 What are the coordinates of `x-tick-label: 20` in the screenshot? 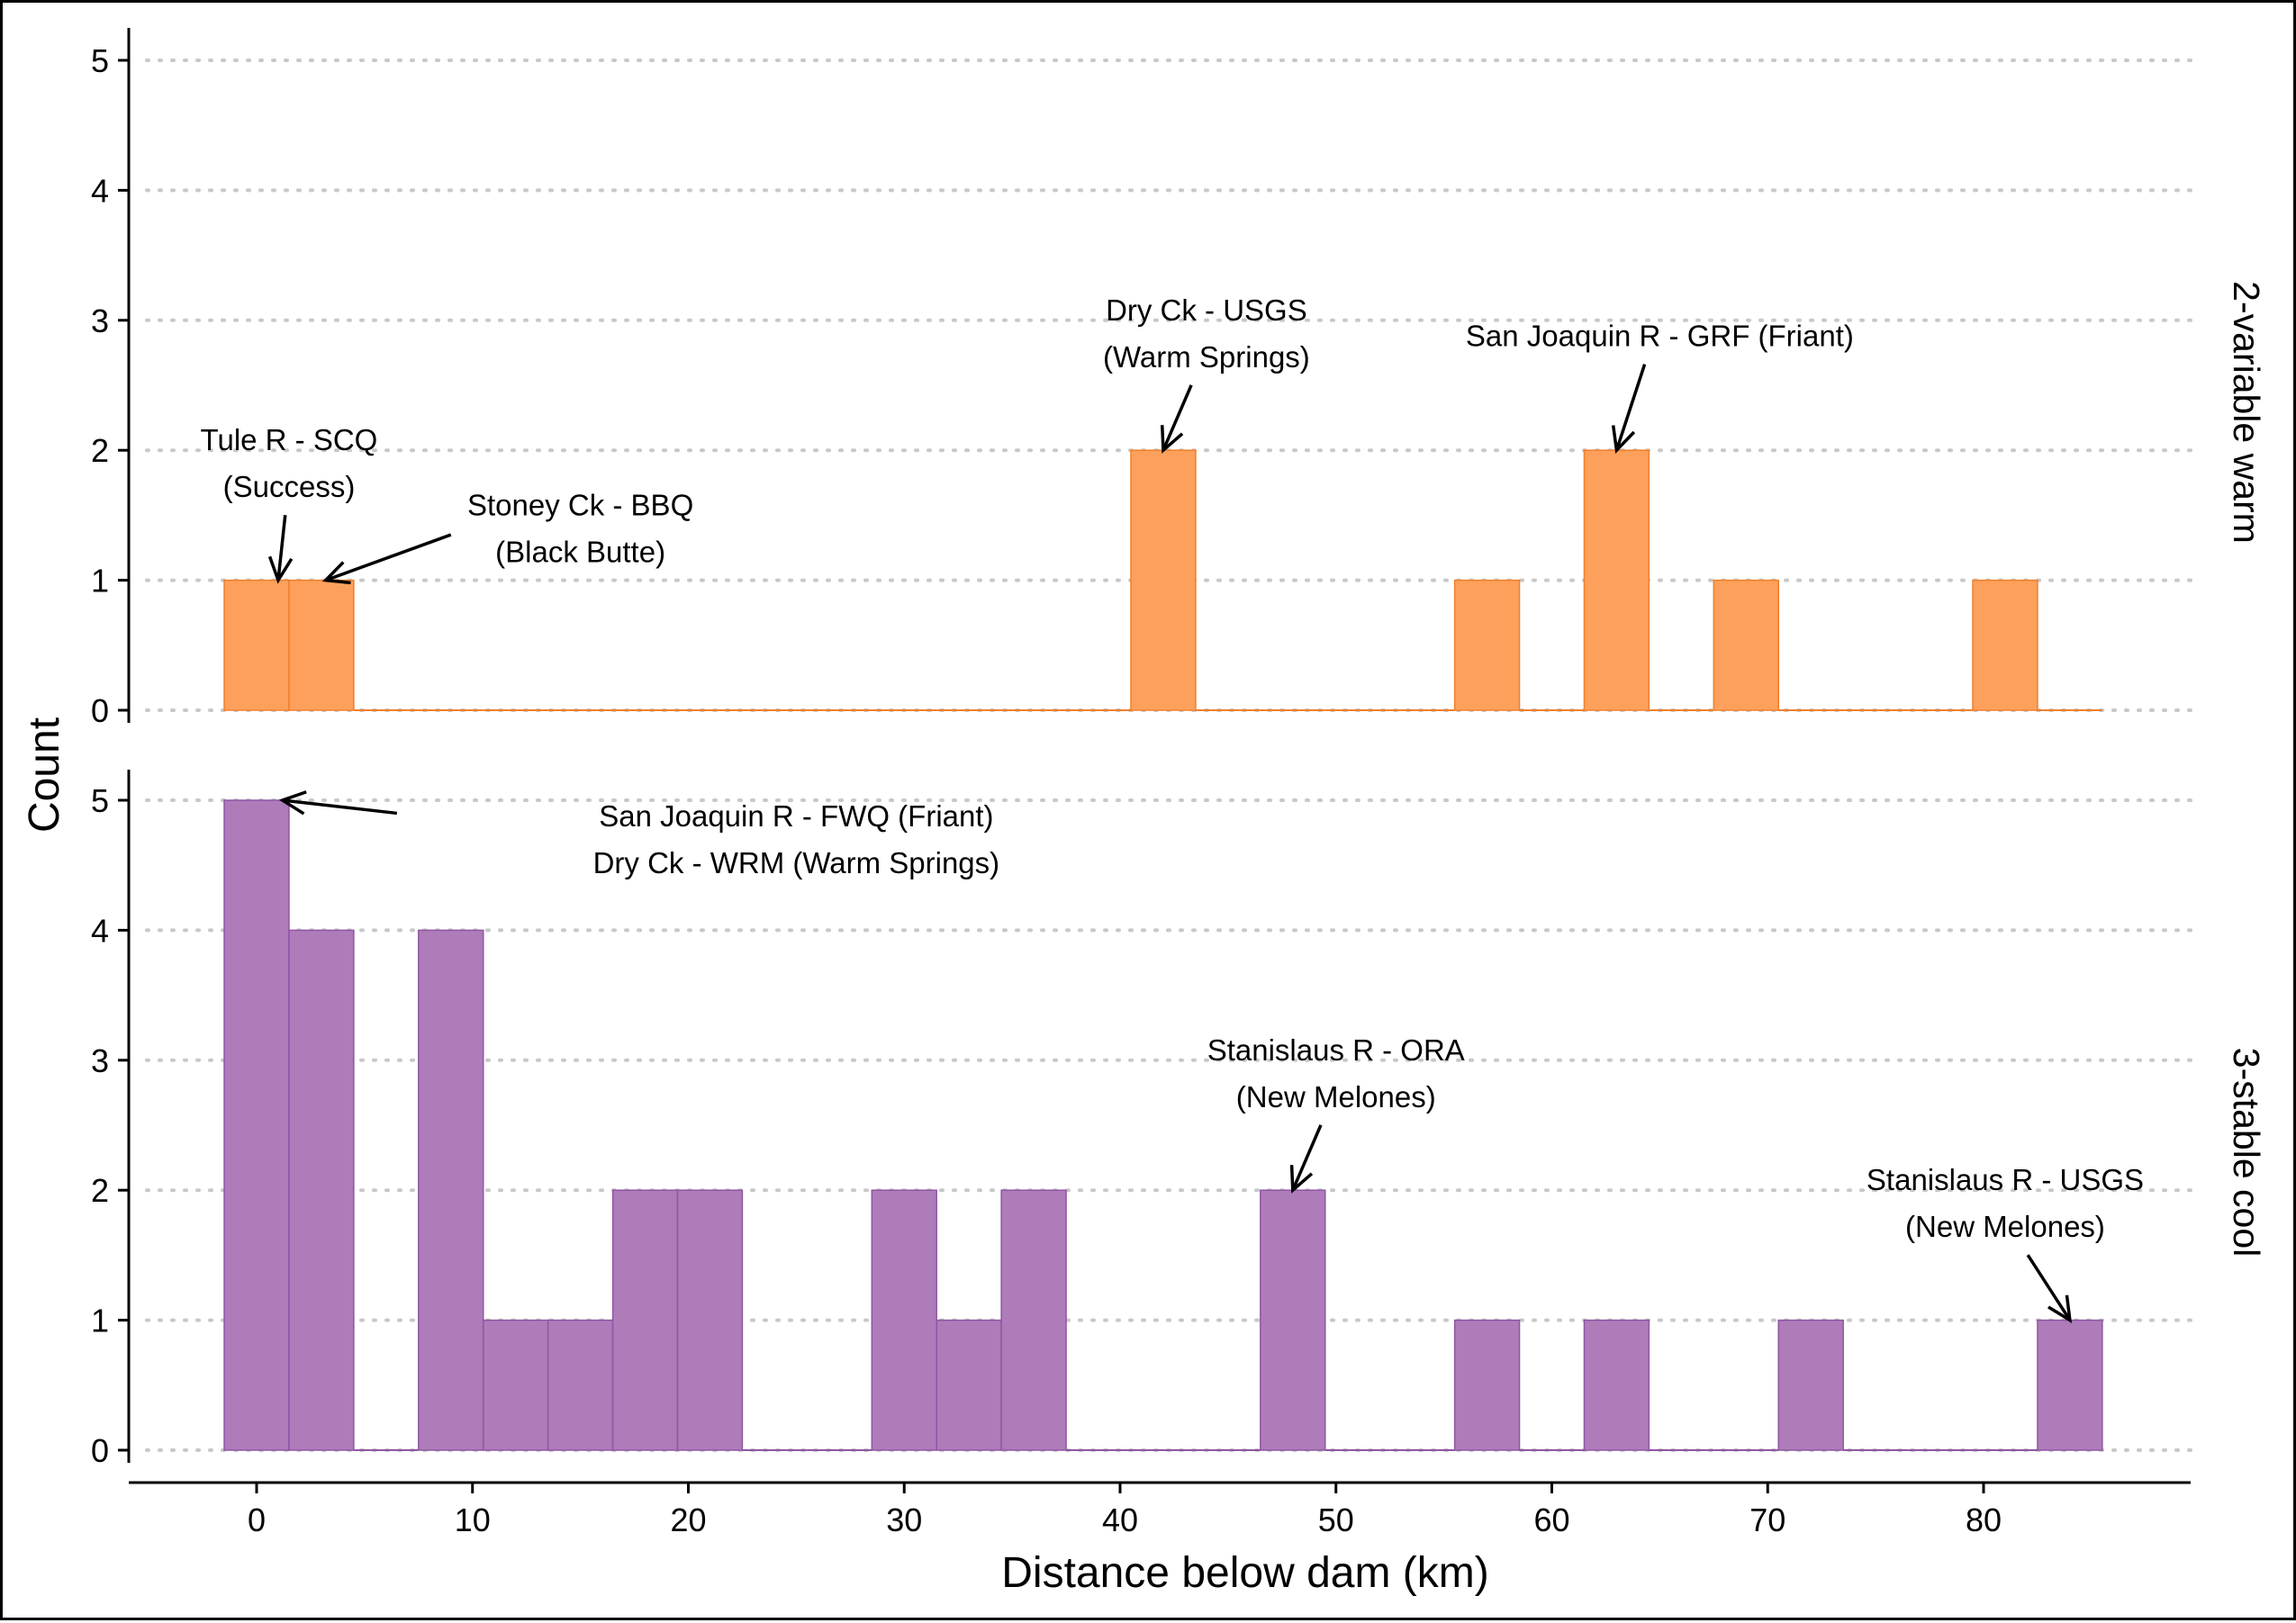 It's located at (688, 1519).